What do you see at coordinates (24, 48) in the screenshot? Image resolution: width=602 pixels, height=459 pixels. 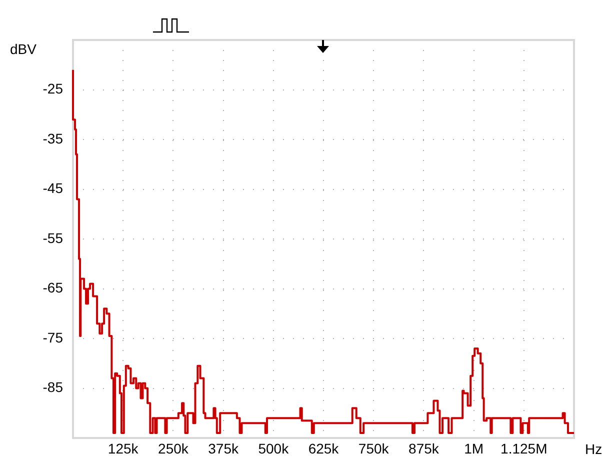 I see `y-axis-title: dBV` at bounding box center [24, 48].